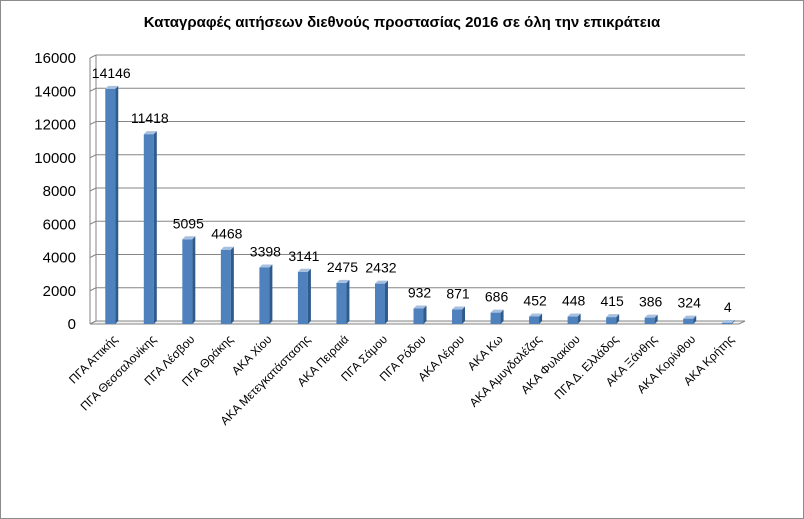 This screenshot has height=519, width=804. I want to click on data-label: 11418, so click(150, 118).